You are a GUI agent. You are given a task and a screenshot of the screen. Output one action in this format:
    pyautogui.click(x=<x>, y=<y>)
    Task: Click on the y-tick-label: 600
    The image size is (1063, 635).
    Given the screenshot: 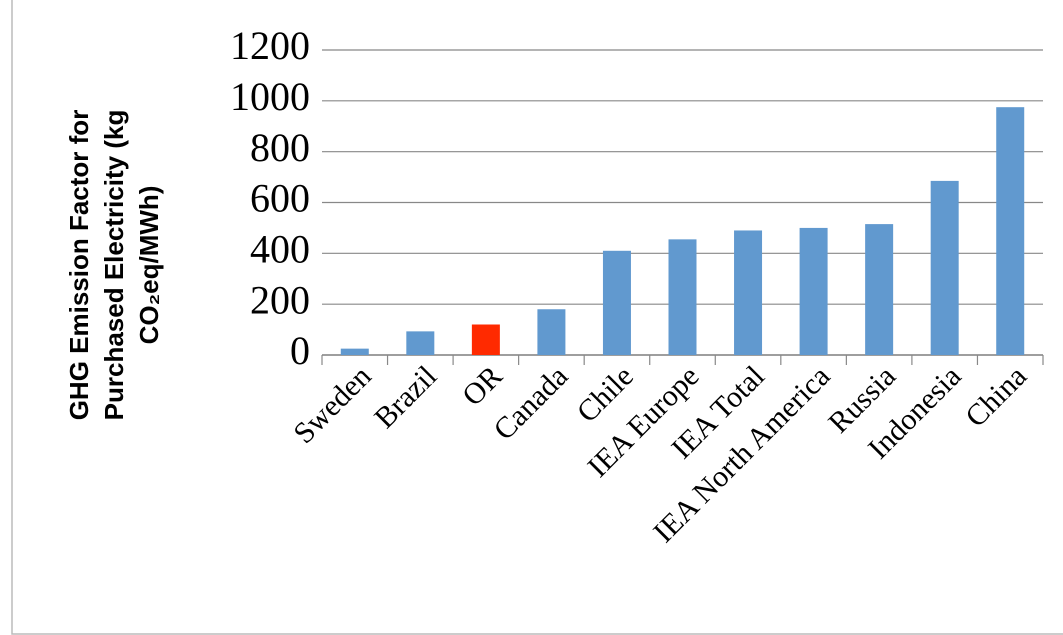 What is the action you would take?
    pyautogui.click(x=280, y=198)
    